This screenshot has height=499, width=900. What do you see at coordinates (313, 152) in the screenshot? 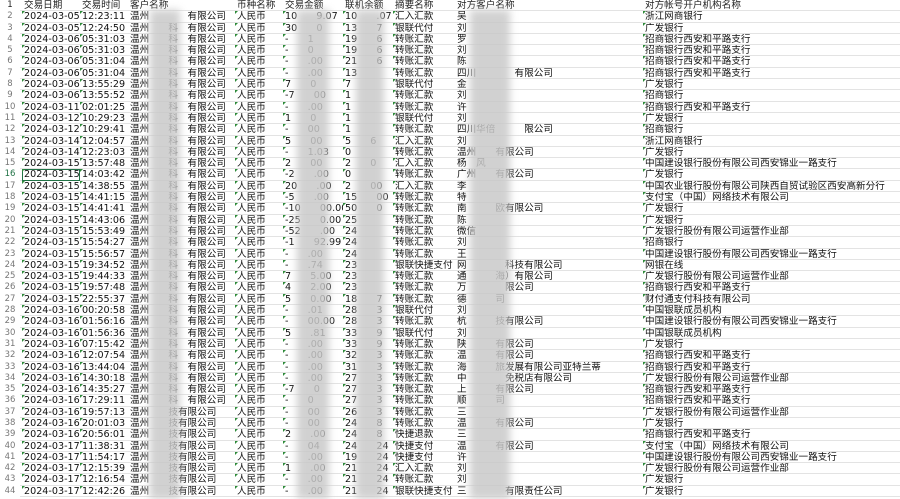
I see `cell-amount: - 1.03` at bounding box center [313, 152].